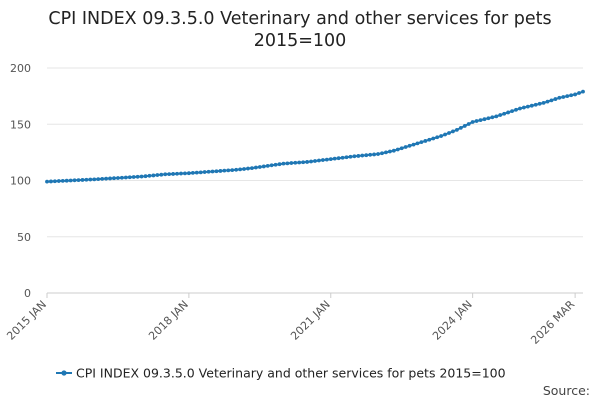 The height and width of the screenshot is (400, 600). What do you see at coordinates (300, 41) in the screenshot?
I see `chart-subtitle: 2015=100` at bounding box center [300, 41].